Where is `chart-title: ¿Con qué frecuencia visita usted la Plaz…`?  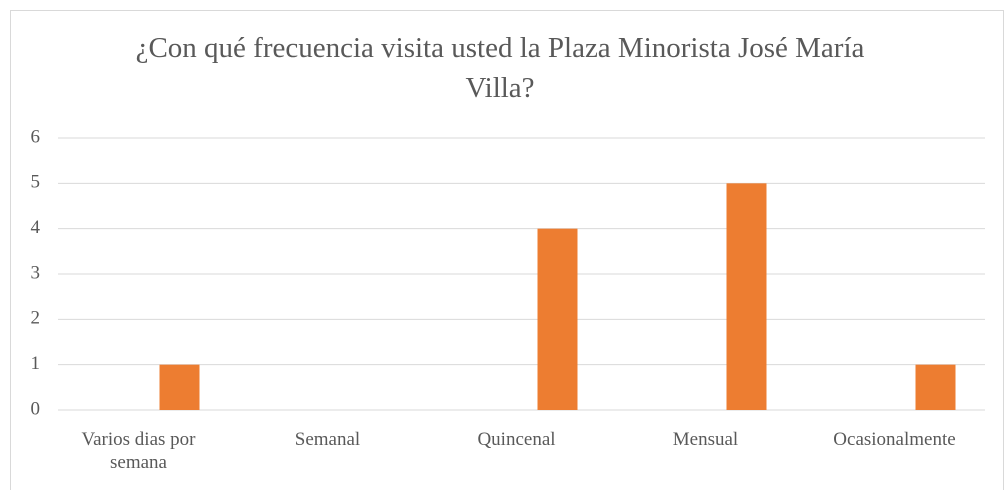
chart-title: ¿Con qué frecuencia visita usted la Plaz… is located at coordinates (500, 68).